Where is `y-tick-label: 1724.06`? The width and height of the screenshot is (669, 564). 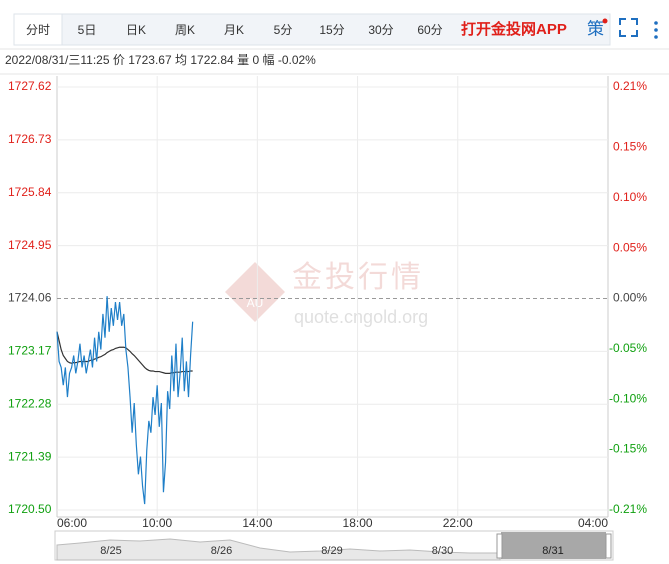
y-tick-label: 1724.06 is located at coordinates (30, 298).